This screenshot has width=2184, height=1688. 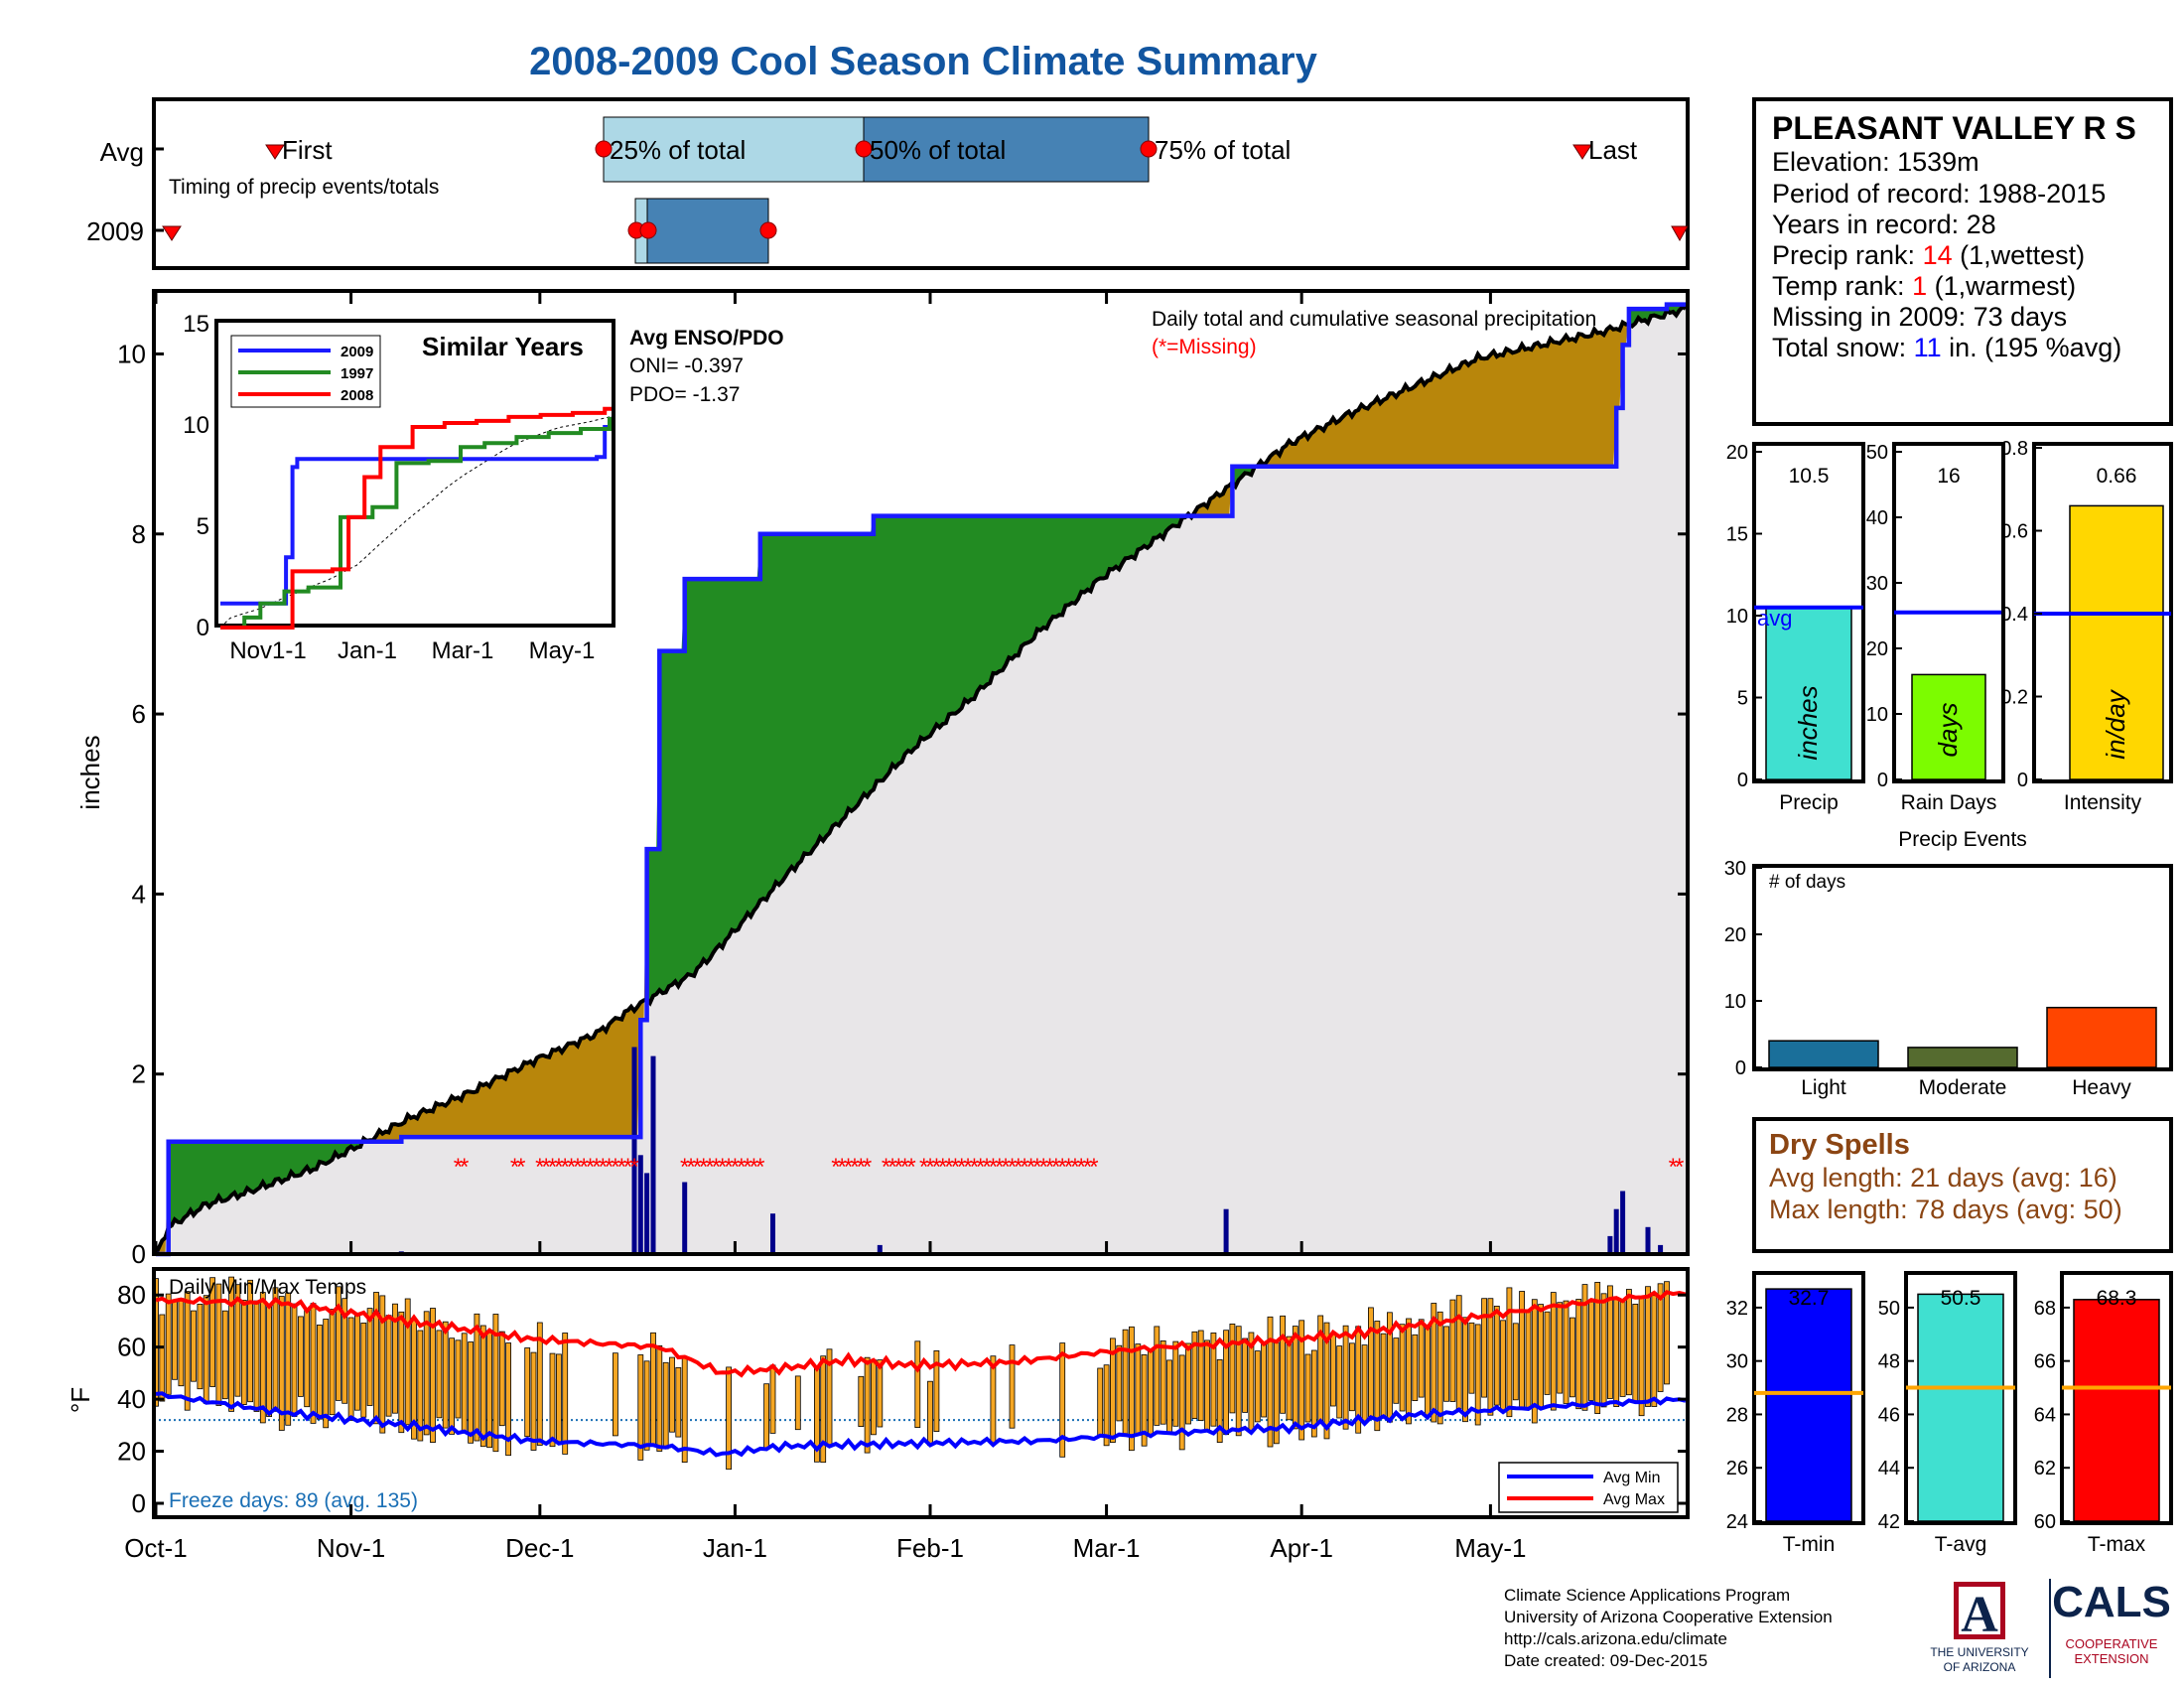 I want to click on timing-year-label: 2009, so click(x=115, y=231).